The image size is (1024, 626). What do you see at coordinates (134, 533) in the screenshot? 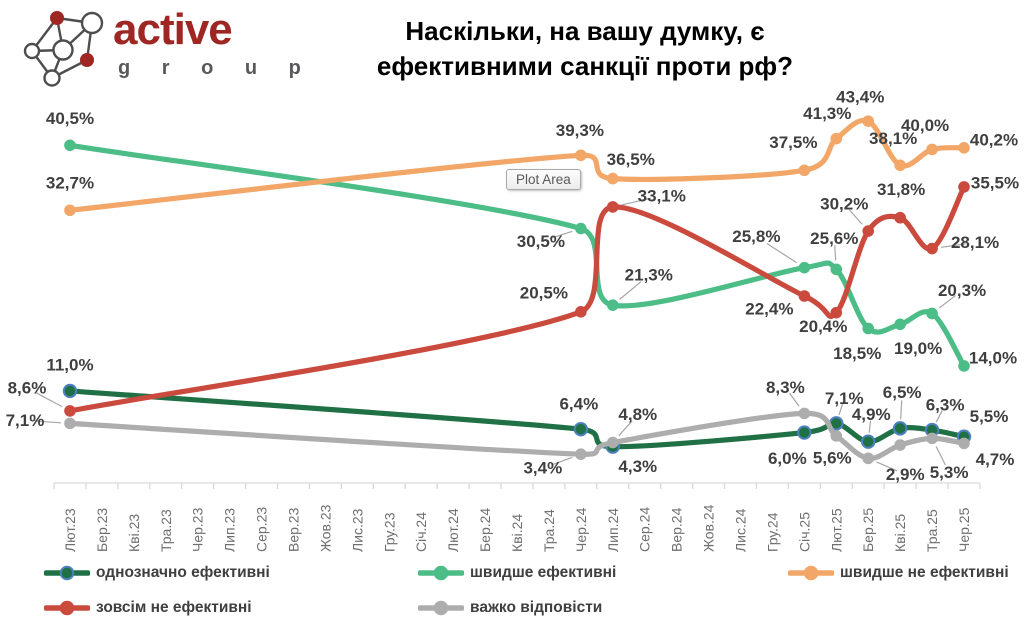
I see `x-axis-label: Кві.23` at bounding box center [134, 533].